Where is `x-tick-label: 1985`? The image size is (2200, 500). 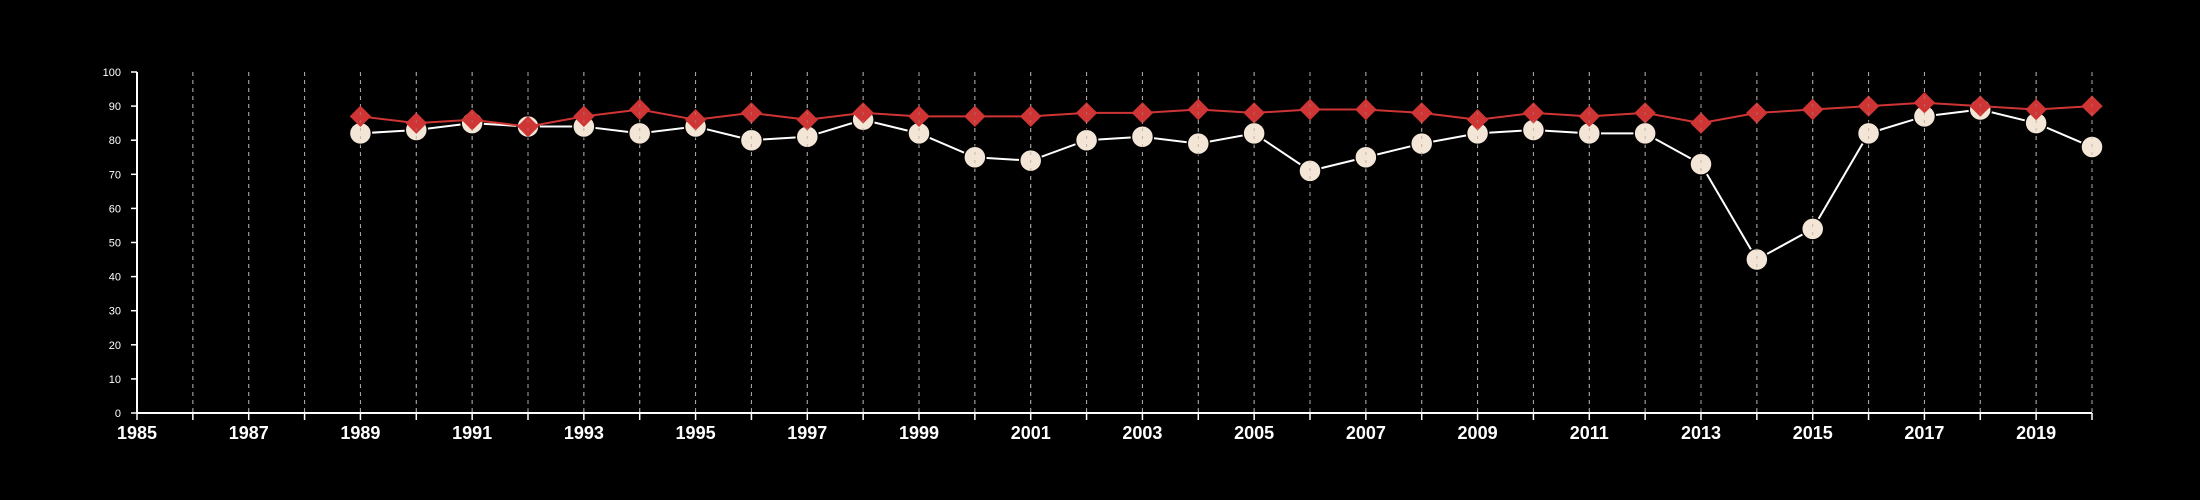 x-tick-label: 1985 is located at coordinates (137, 433).